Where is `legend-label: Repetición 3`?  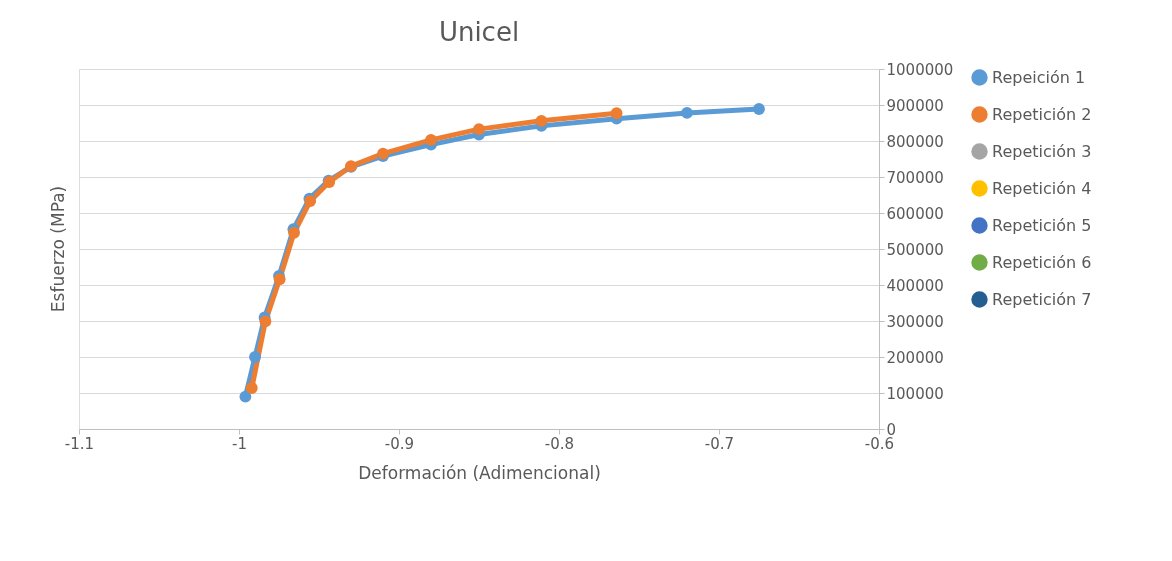
legend-label: Repetición 3 is located at coordinates (1042, 151).